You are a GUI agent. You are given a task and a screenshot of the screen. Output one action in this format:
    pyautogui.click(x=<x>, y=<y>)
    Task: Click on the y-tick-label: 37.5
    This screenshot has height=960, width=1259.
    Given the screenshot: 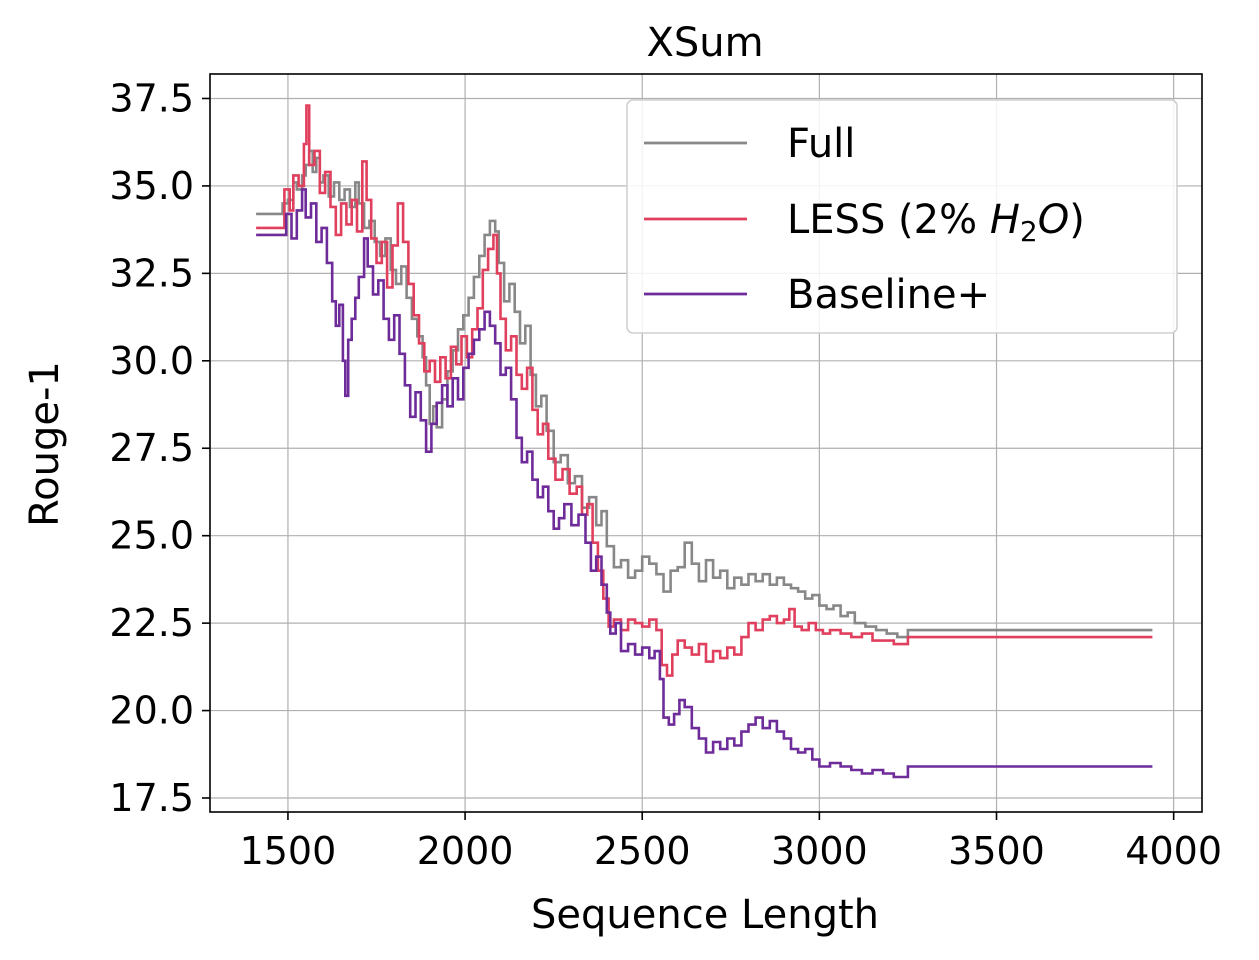 What is the action you would take?
    pyautogui.click(x=151, y=98)
    